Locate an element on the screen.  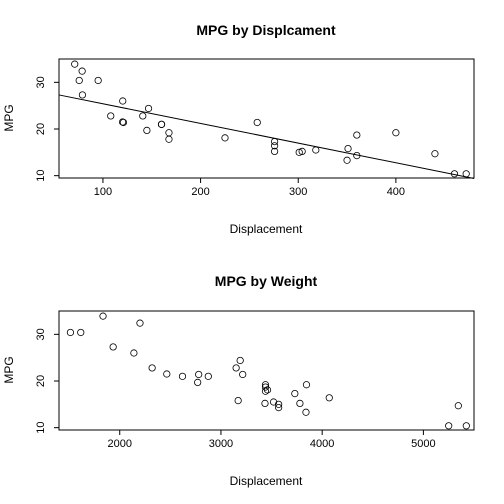
x-tick-label: 400 is located at coordinates (396, 192).